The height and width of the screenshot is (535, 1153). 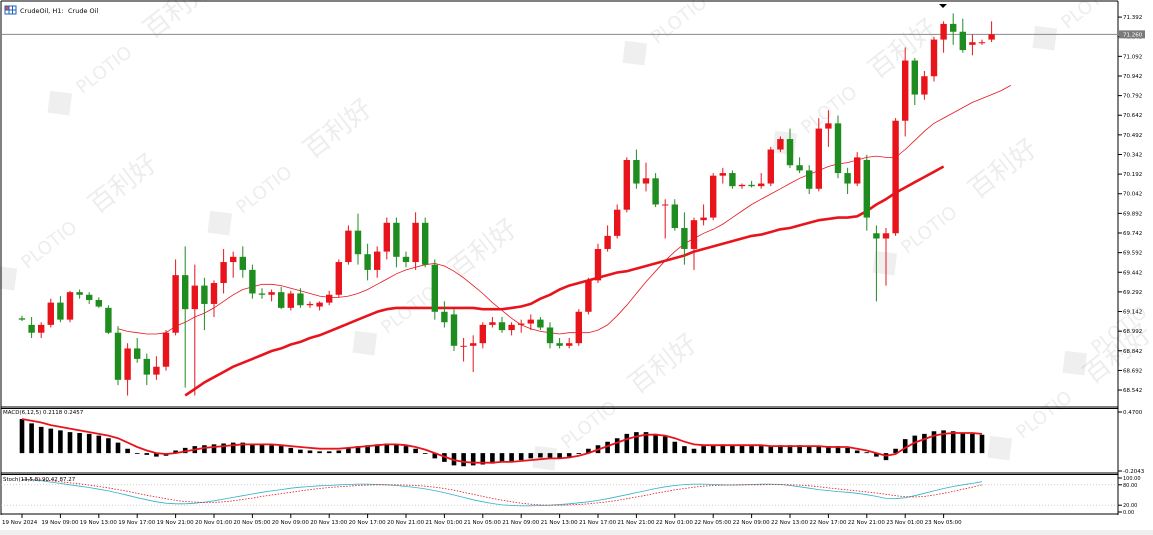 I want to click on stoch-main-line, so click(x=502, y=493).